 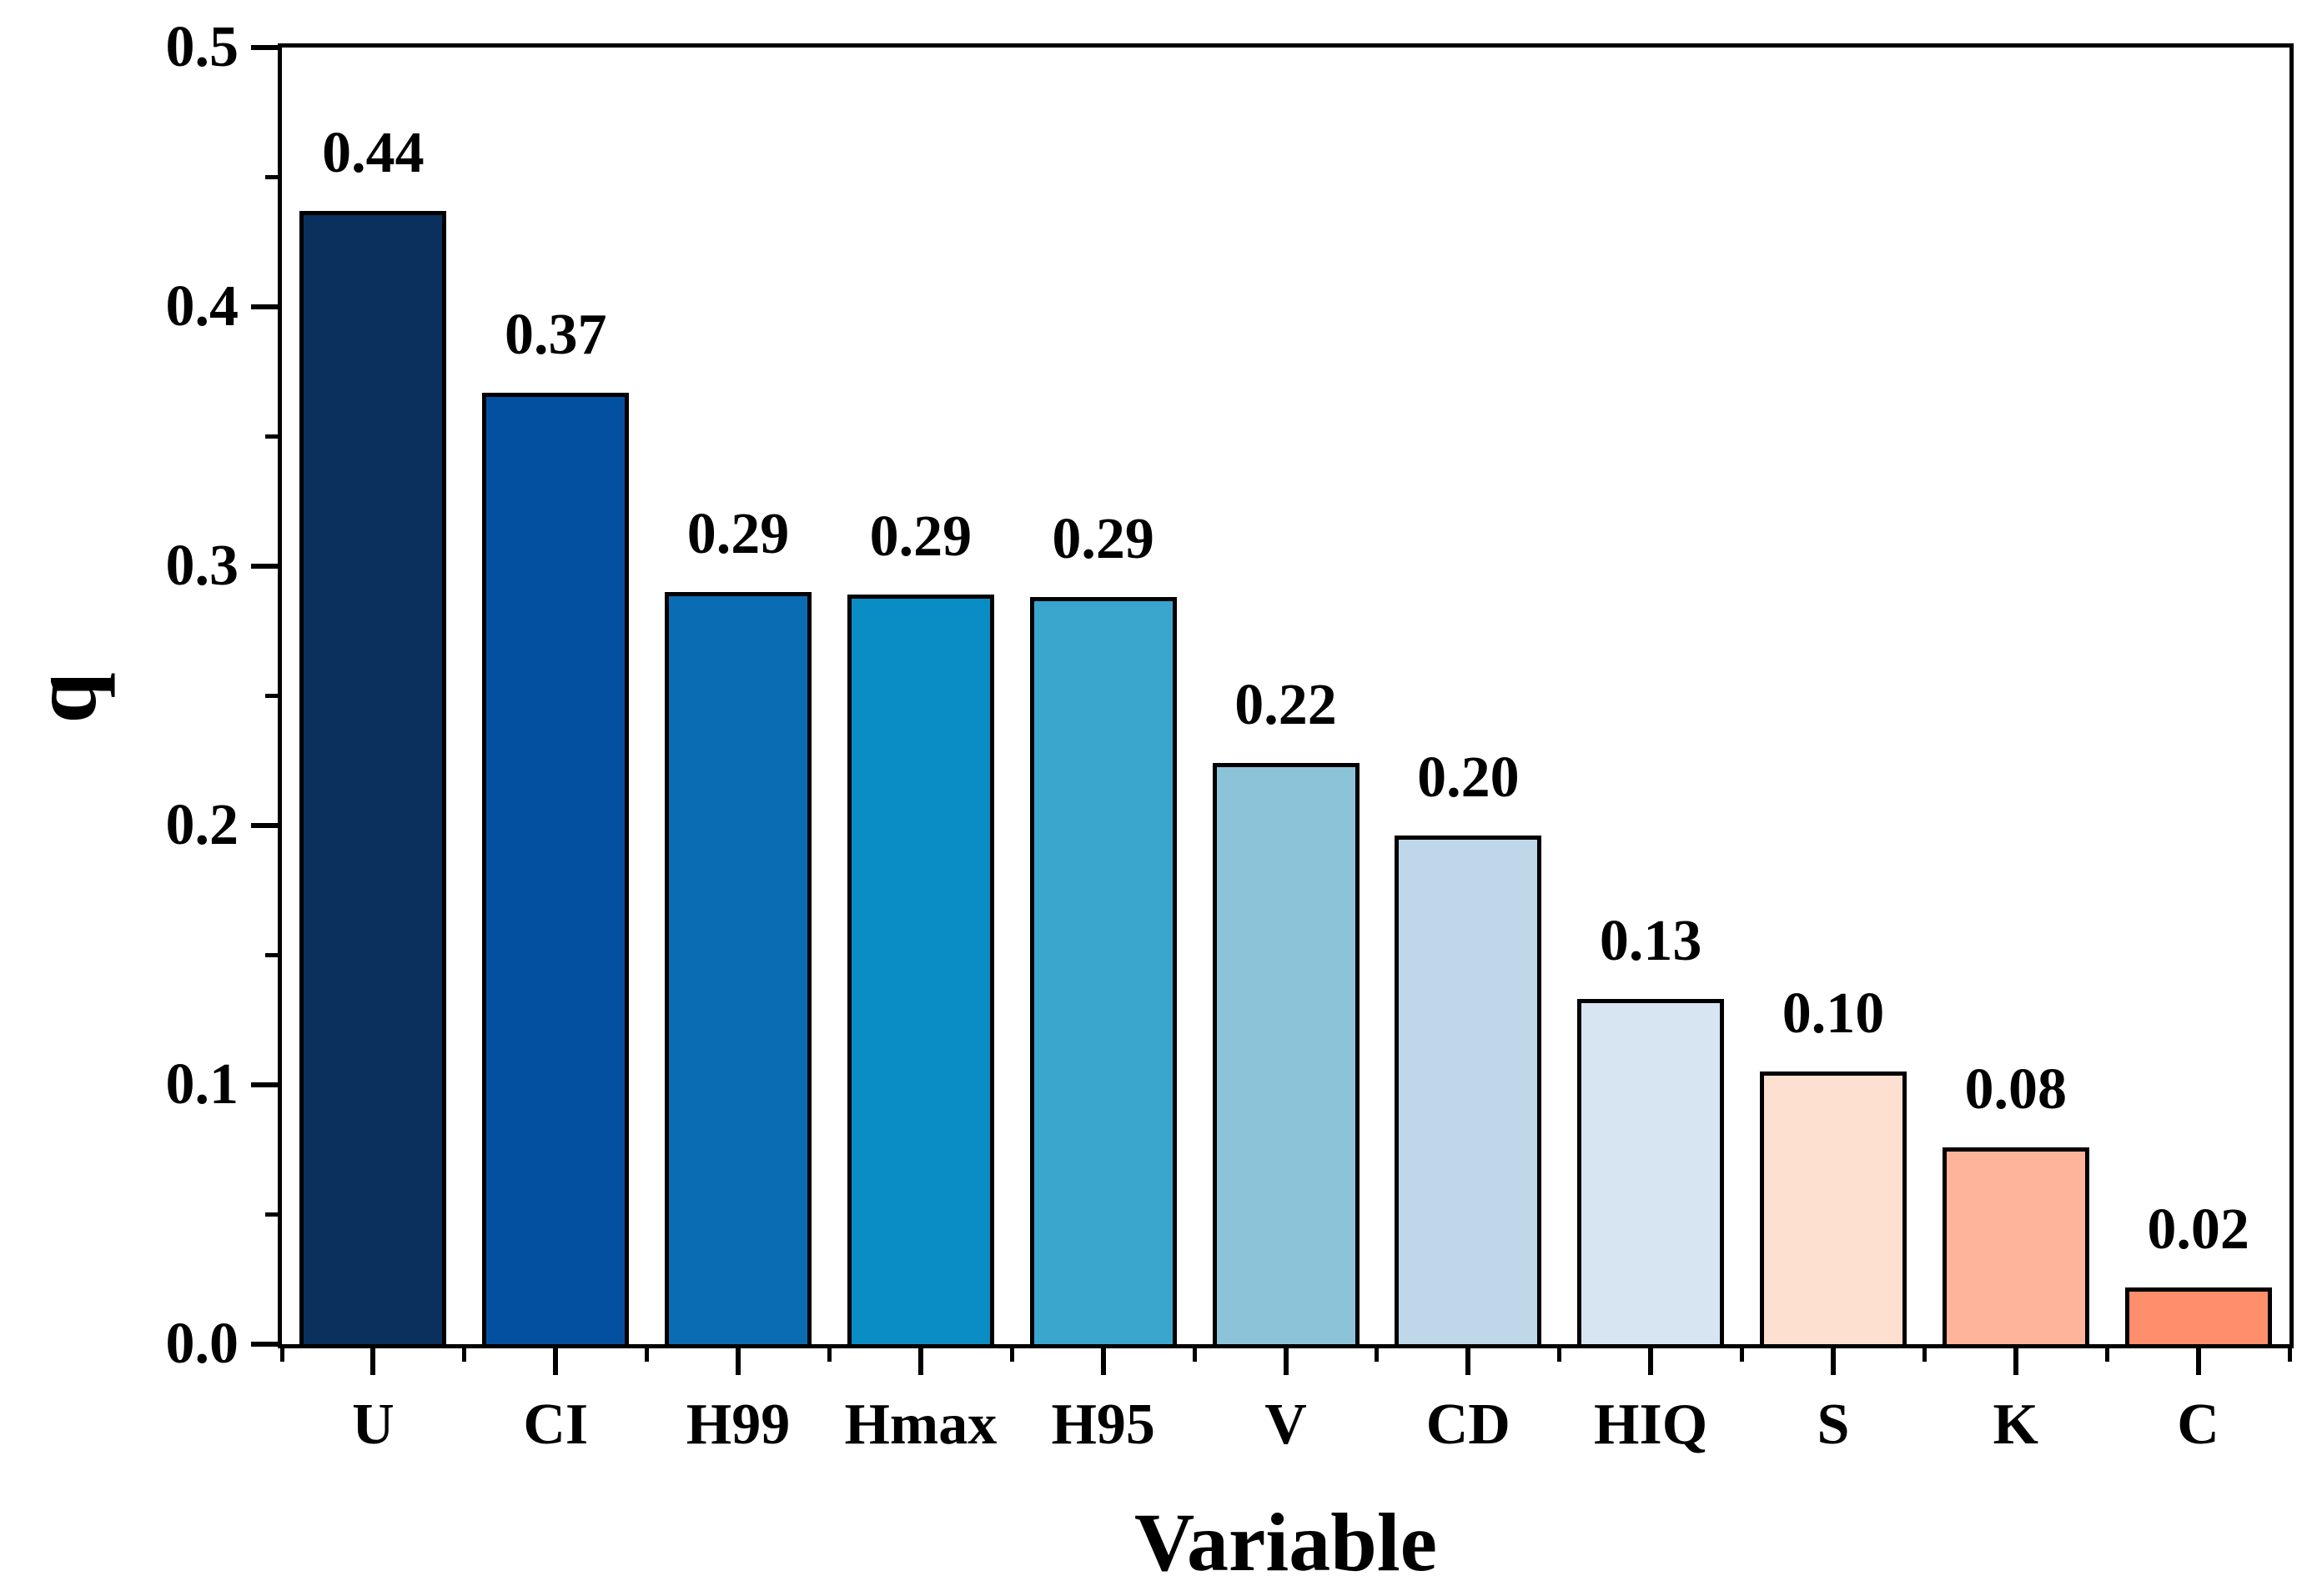 What do you see at coordinates (202, 1344) in the screenshot?
I see `y-tick-label: 0.0` at bounding box center [202, 1344].